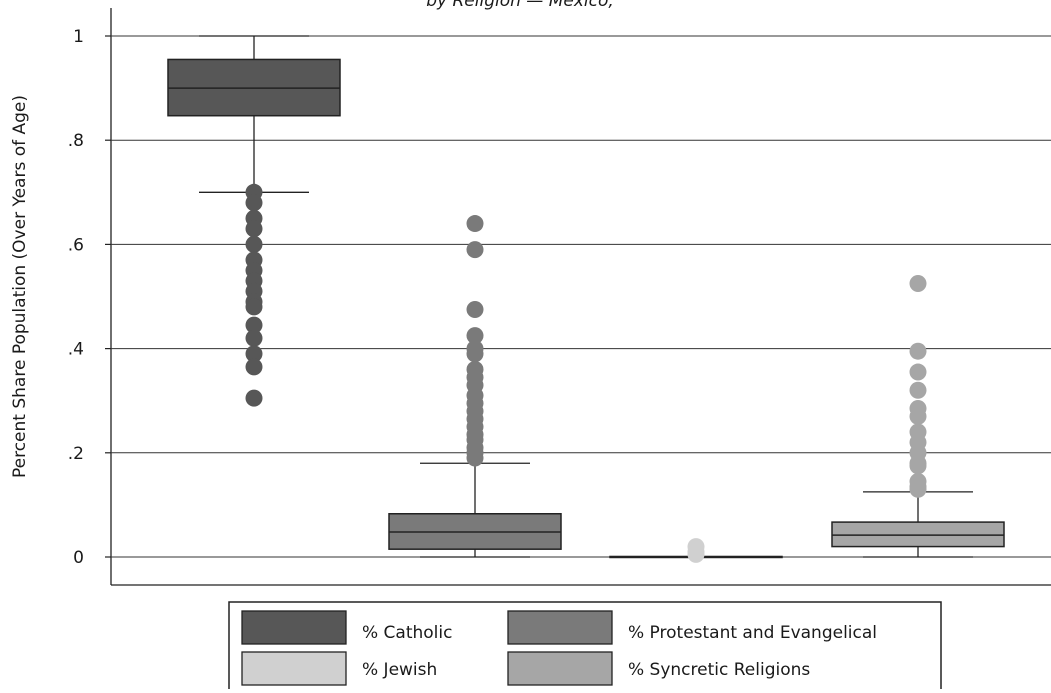  Describe the element at coordinates (76, 350) in the screenshot. I see `y-tick-label-2: .4` at that location.